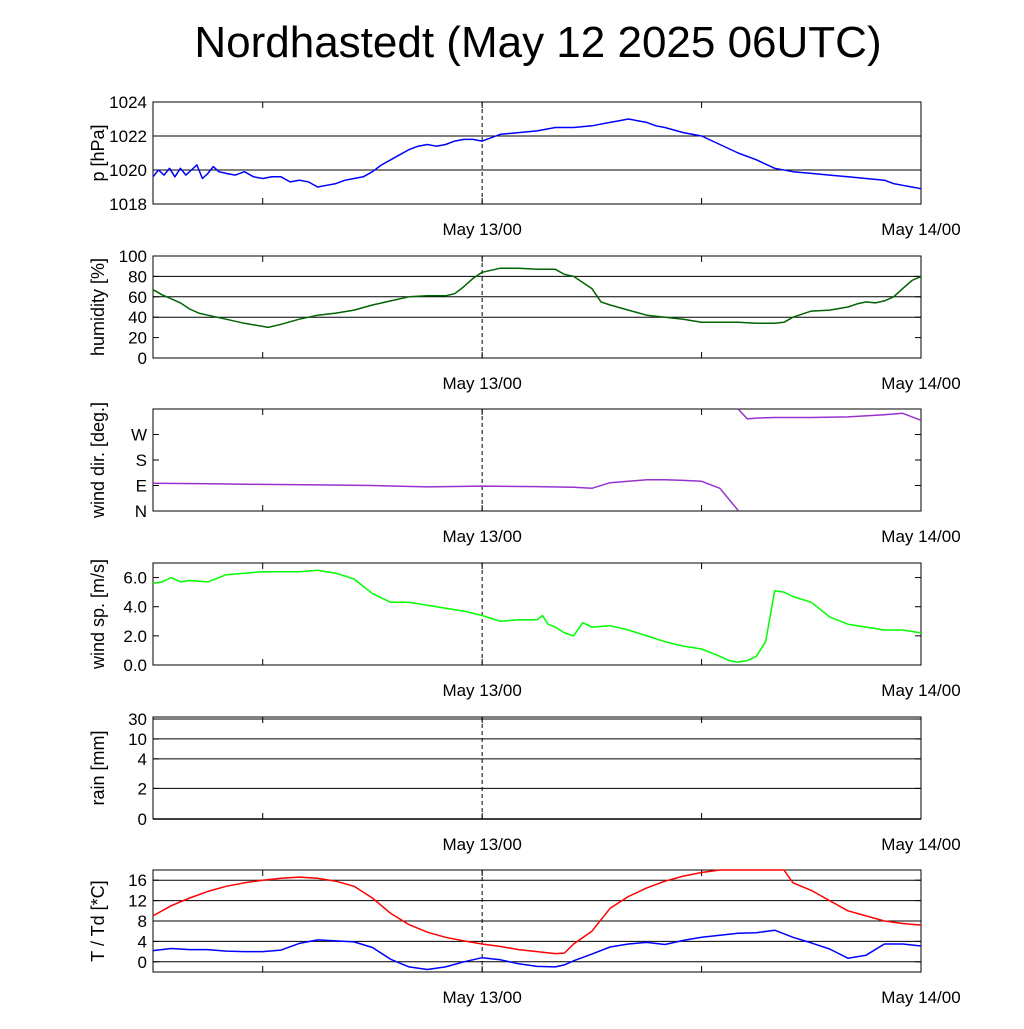  Describe the element at coordinates (141, 486) in the screenshot. I see `y-tick-label: E` at that location.